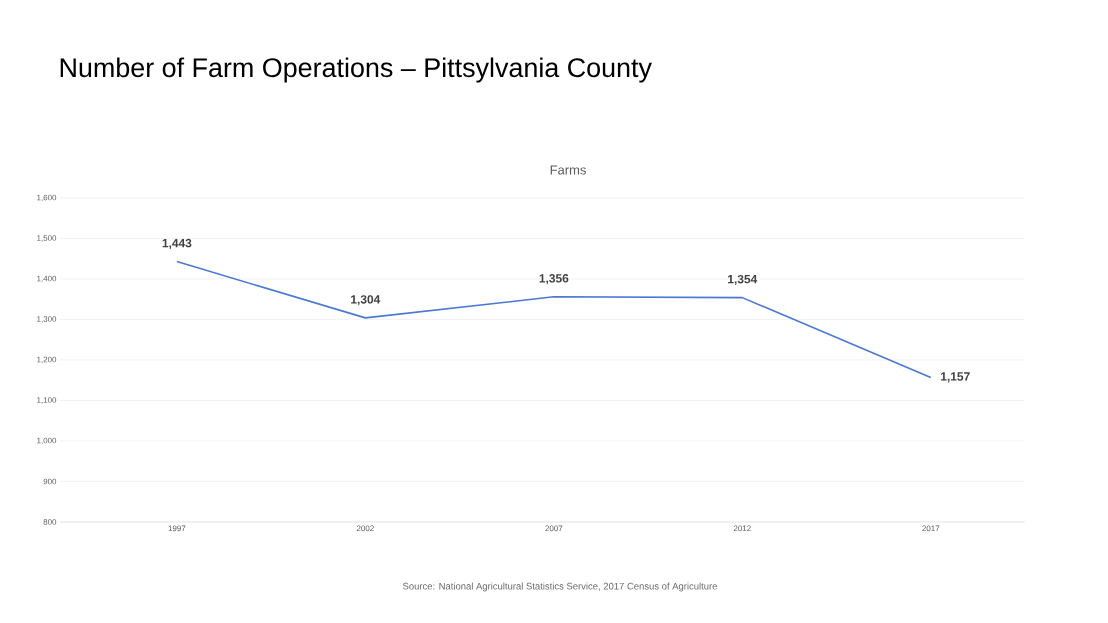  I want to click on source-note: Source: National Agricultural Statistics Service, 2017 Census of Agriculture, so click(559, 587).